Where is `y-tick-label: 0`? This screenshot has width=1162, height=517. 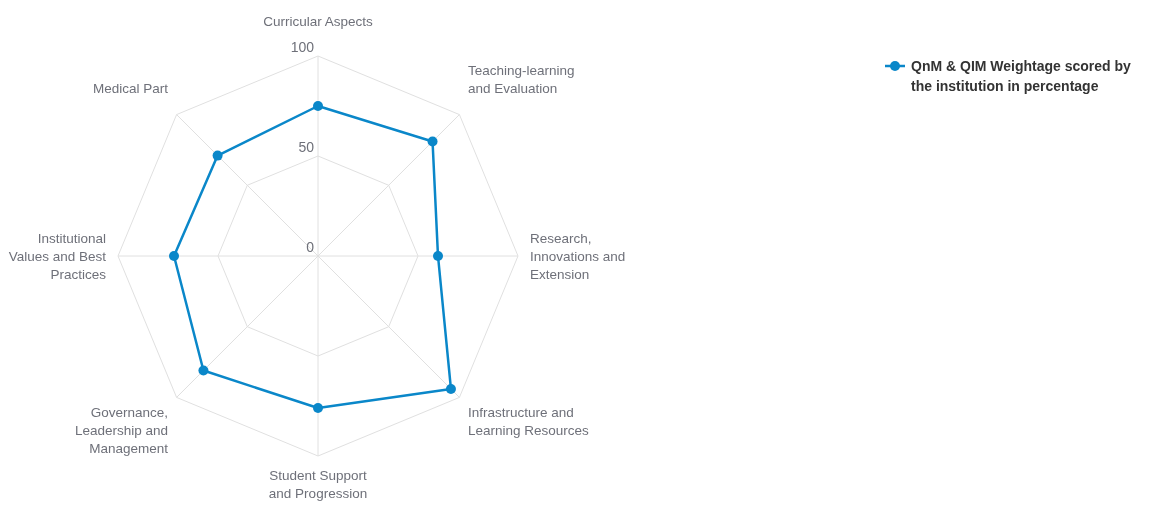
y-tick-label: 0 is located at coordinates (310, 247).